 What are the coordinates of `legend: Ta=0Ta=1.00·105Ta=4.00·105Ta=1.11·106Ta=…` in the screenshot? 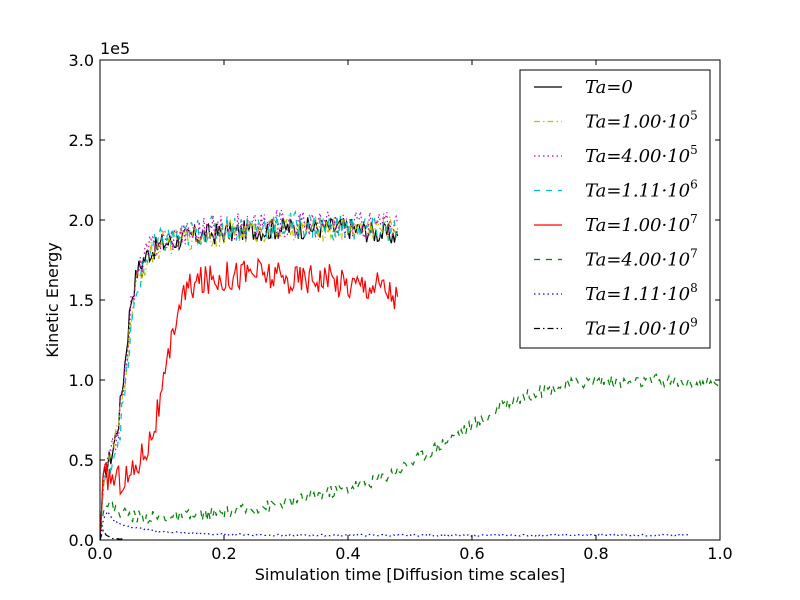 It's located at (615, 209).